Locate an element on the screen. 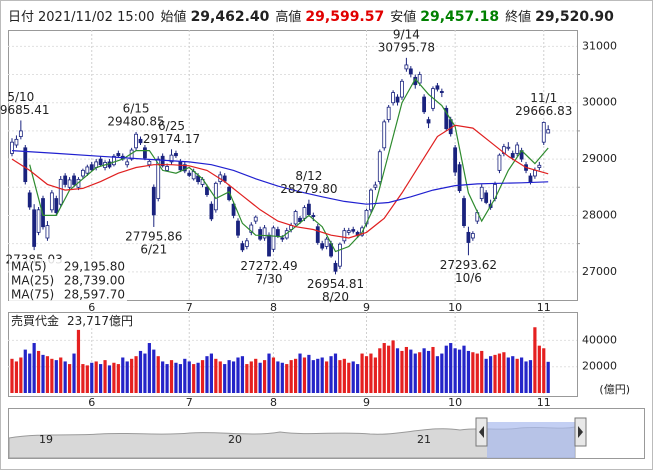 This screenshot has width=653, height=470. header-value: 29,462.40 is located at coordinates (230, 17).